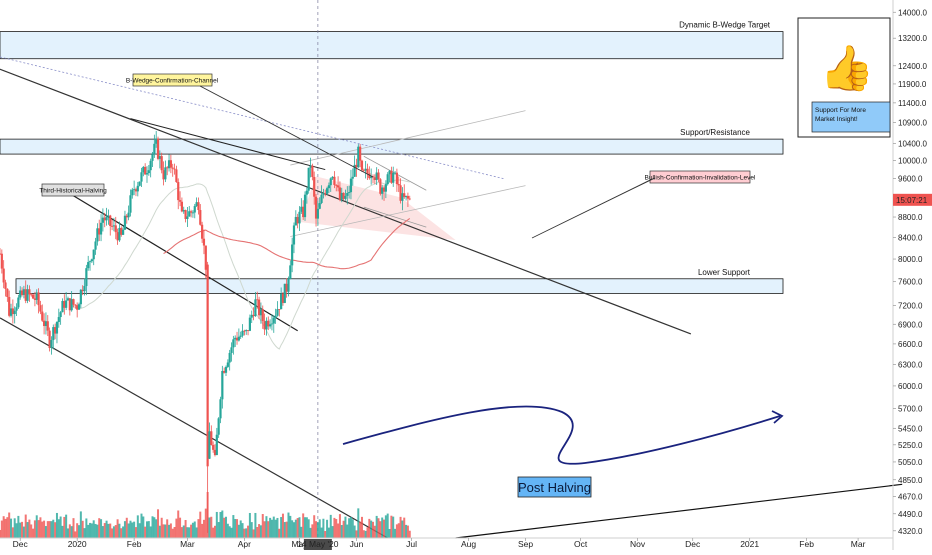  Describe the element at coordinates (910, 480) in the screenshot. I see `y-tick-label: 4850.0` at that location.